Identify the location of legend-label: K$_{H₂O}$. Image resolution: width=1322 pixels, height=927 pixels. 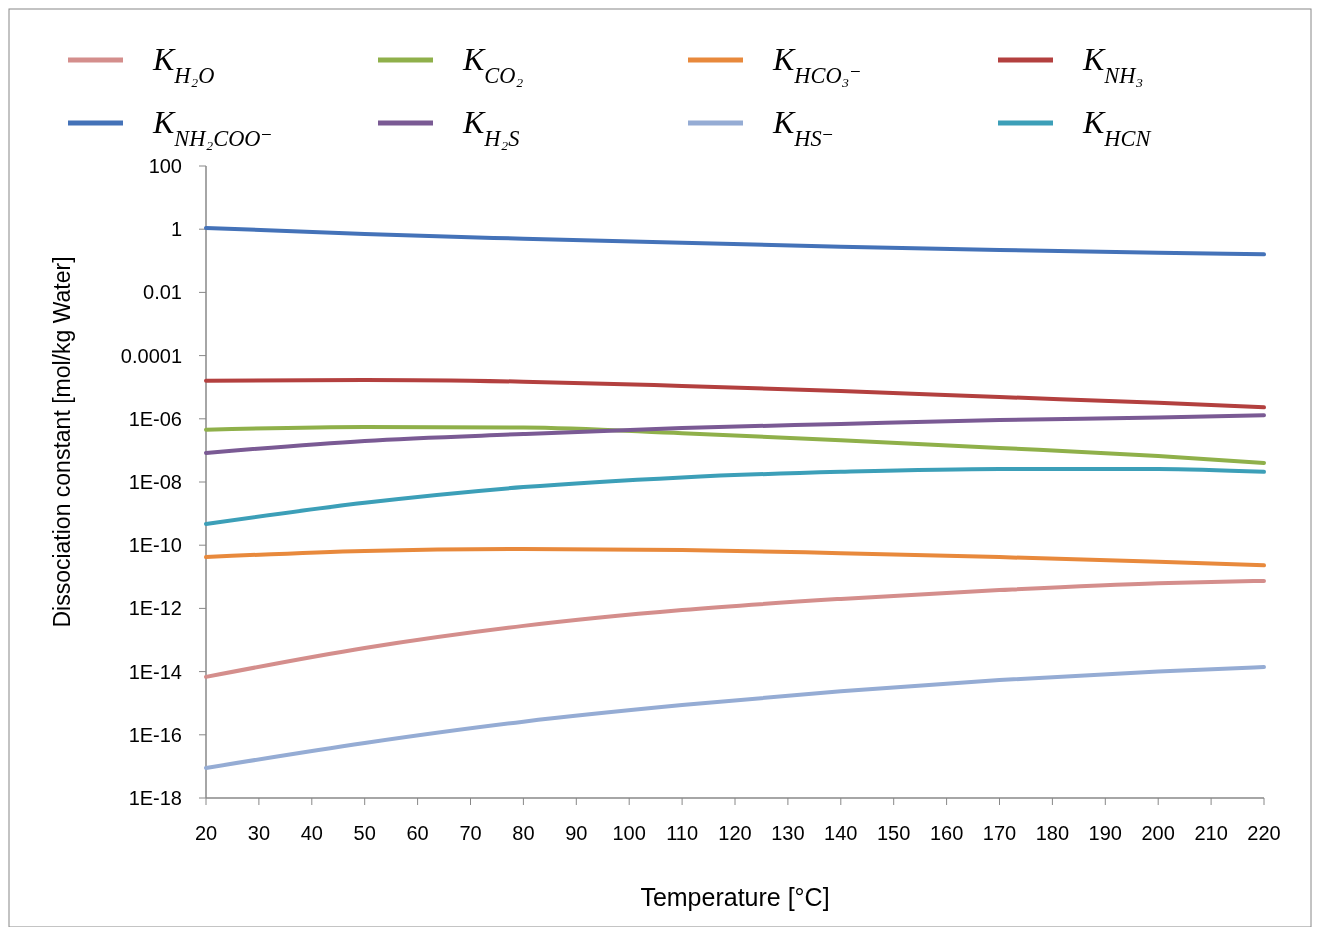
(183, 64).